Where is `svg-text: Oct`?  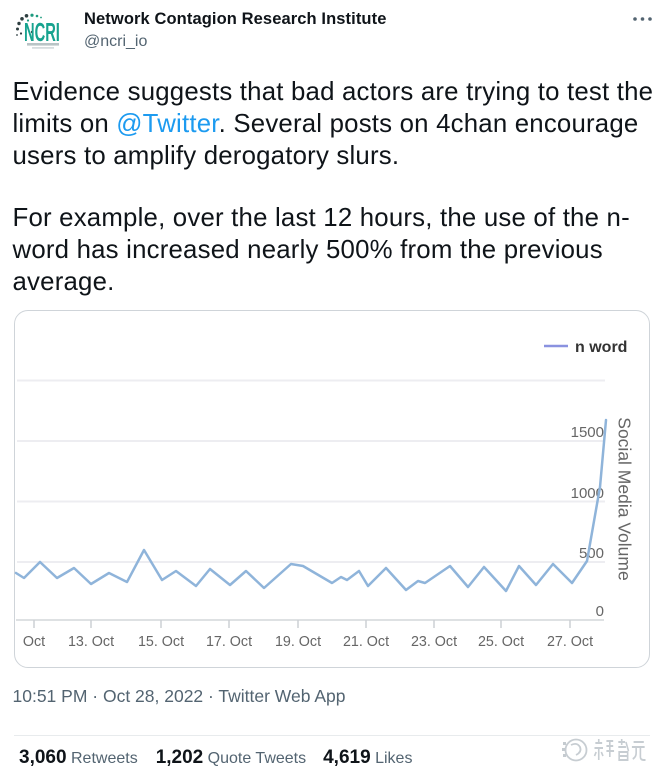 svg-text: Oct is located at coordinates (34, 642).